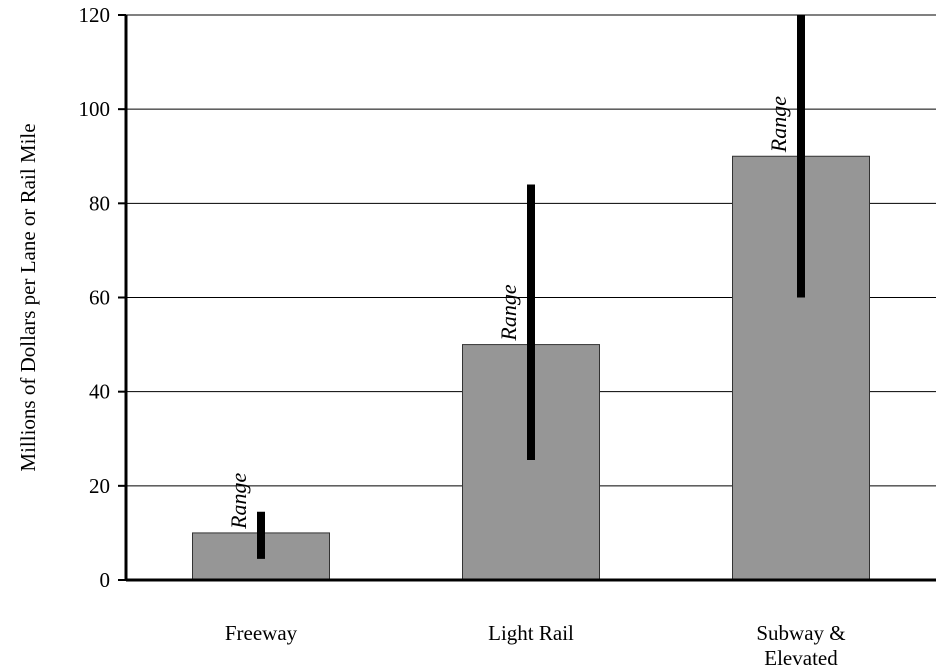 The width and height of the screenshot is (940, 669). What do you see at coordinates (99, 486) in the screenshot?
I see `y-tick-label: 20` at bounding box center [99, 486].